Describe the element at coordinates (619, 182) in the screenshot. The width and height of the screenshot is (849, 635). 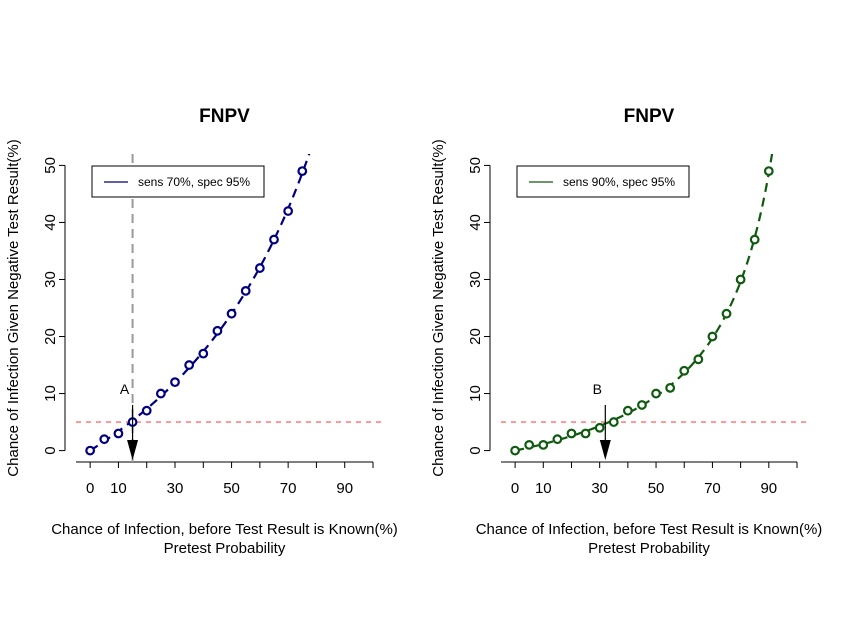
I see `legend-label: sens 90%, spec 95%` at that location.